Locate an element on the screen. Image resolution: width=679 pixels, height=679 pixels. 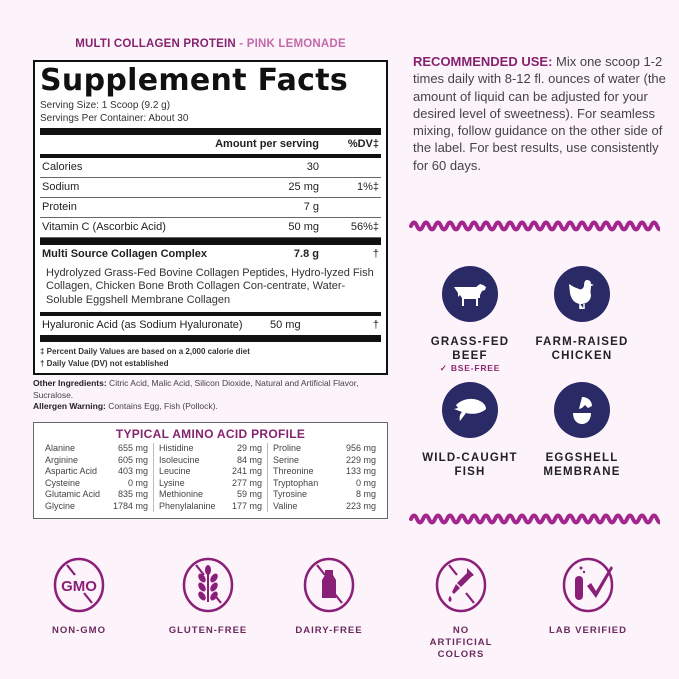
source-label-line: BEEF is located at coordinates (470, 356).